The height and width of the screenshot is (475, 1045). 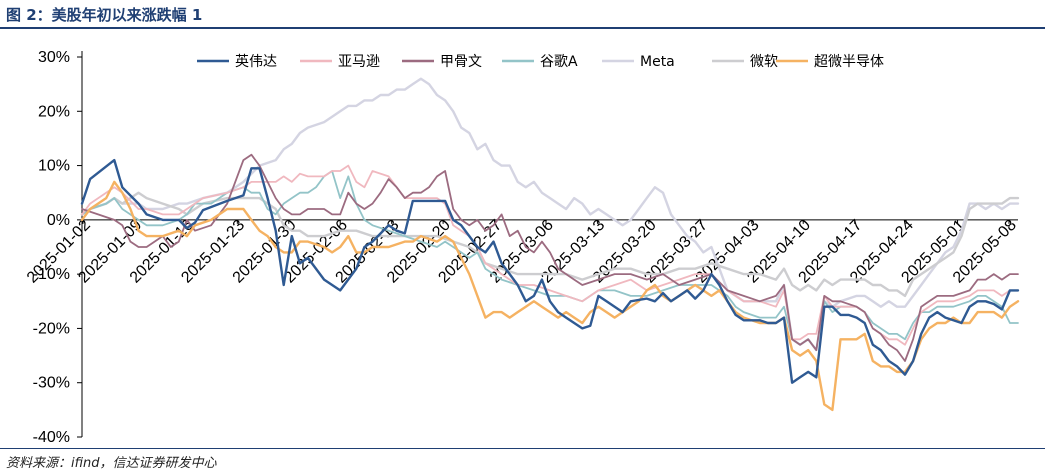 What do you see at coordinates (51, 383) in the screenshot?
I see `y-tick-label: -30%` at bounding box center [51, 383].